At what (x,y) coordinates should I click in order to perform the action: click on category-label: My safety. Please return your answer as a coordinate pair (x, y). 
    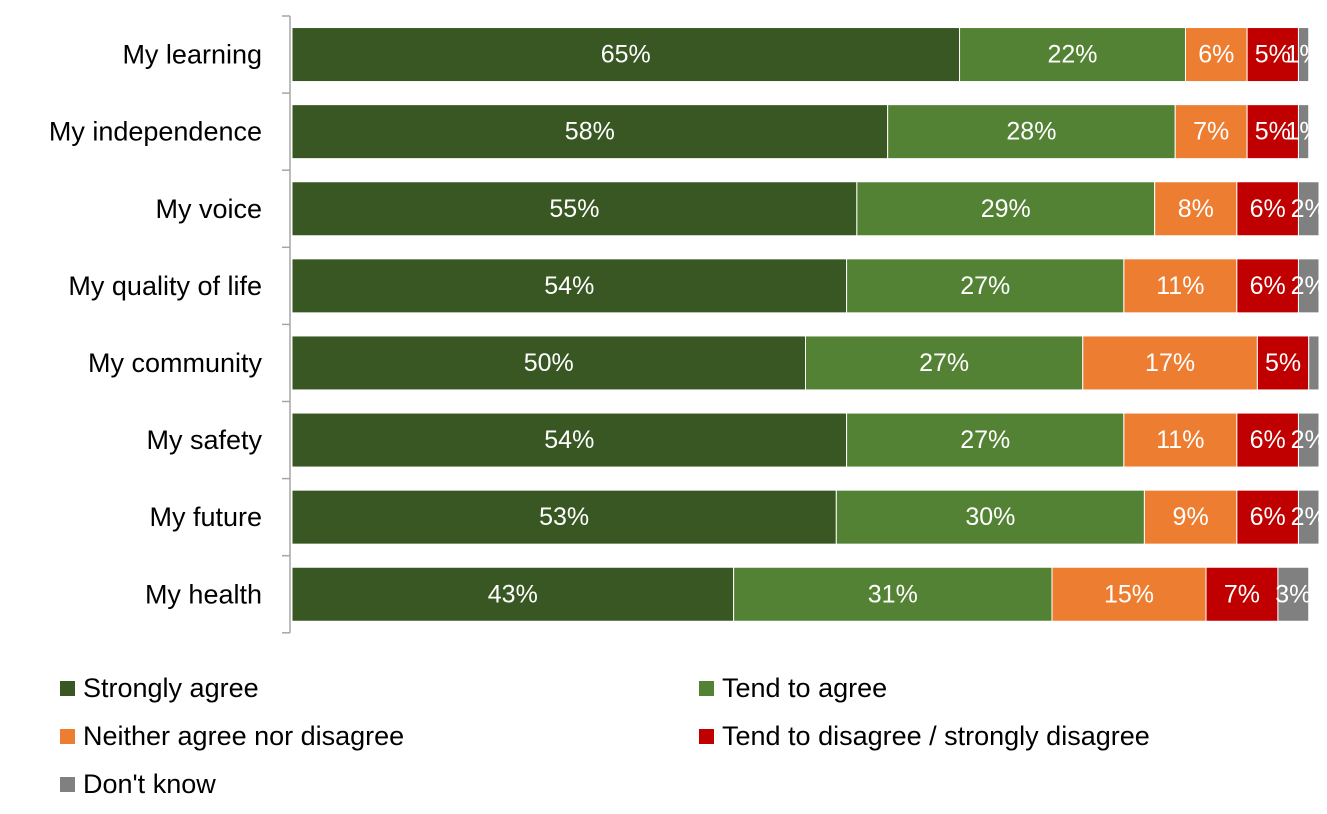
    Looking at the image, I should click on (204, 440).